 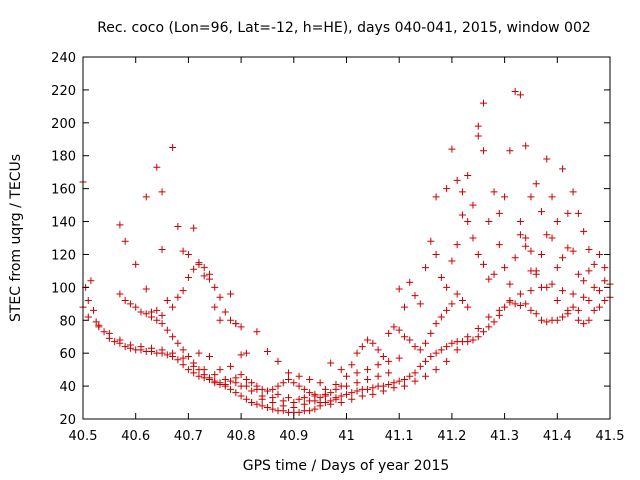 I want to click on y-tick-label: 80, so click(x=67, y=321).